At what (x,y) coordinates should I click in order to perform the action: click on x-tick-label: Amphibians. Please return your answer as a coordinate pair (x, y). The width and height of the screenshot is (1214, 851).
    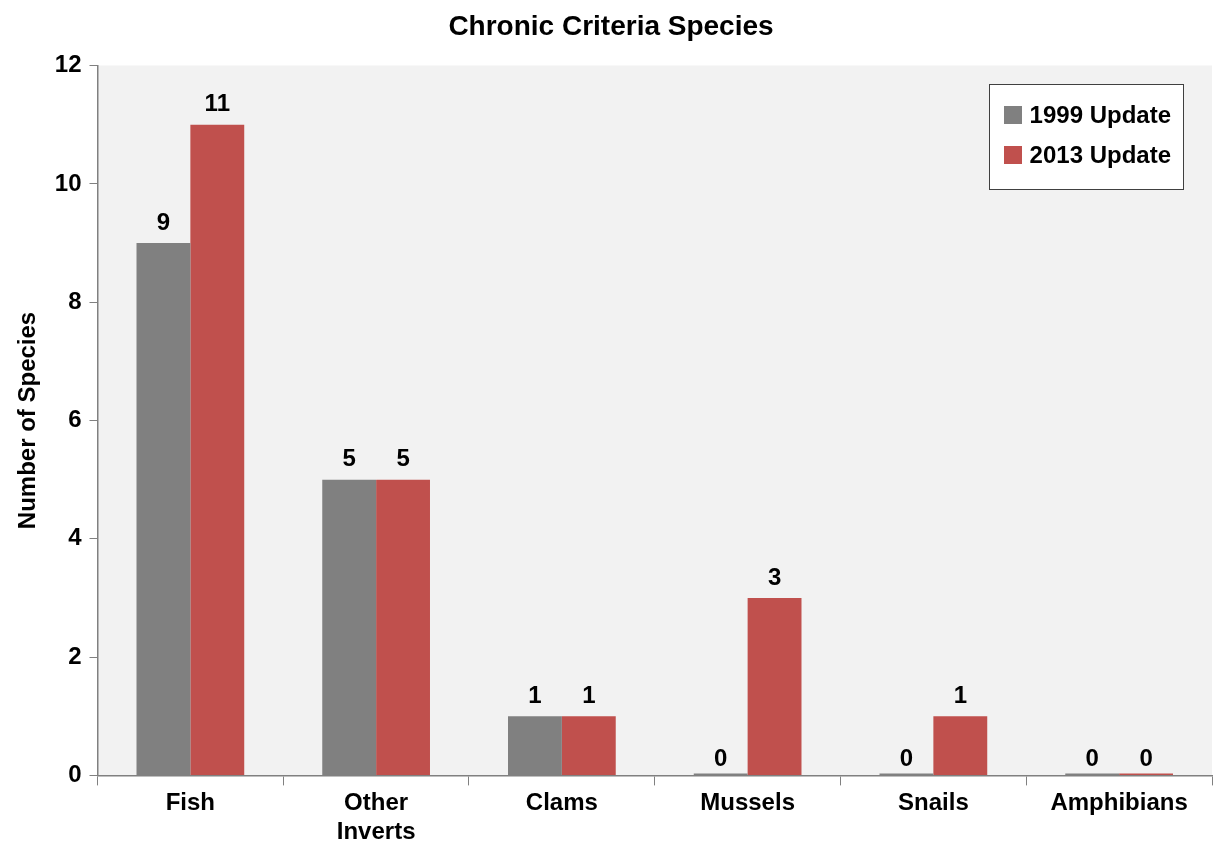
    Looking at the image, I should click on (1119, 802).